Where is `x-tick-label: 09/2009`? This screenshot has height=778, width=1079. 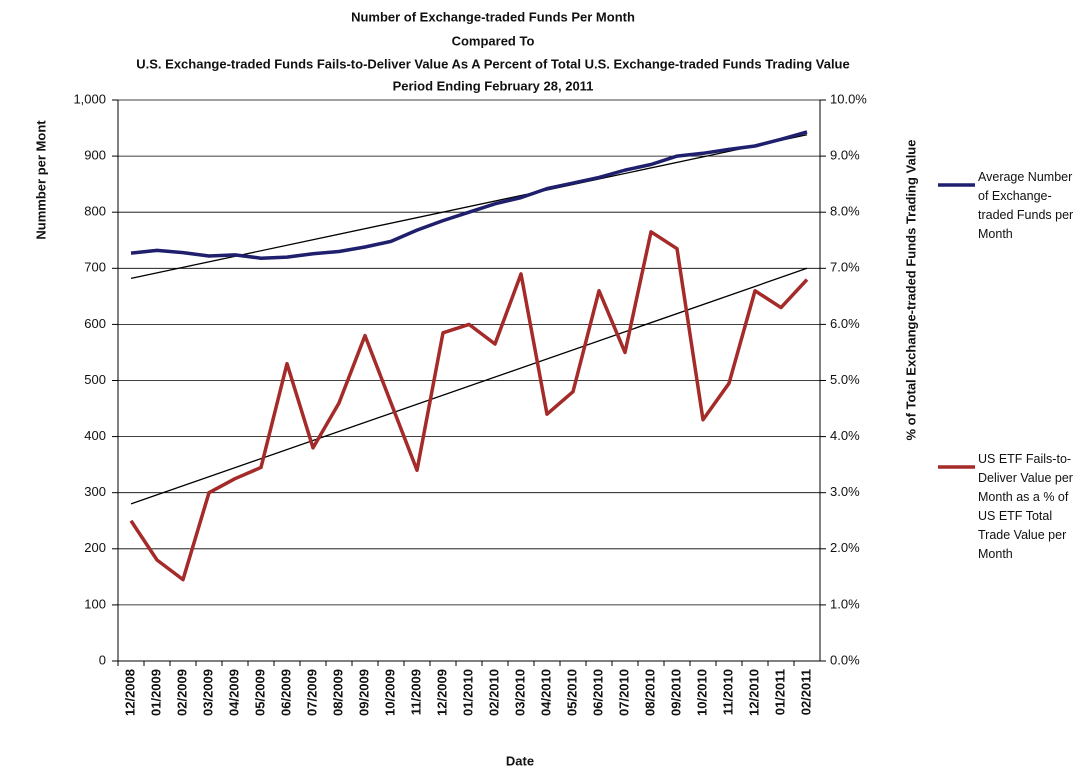
x-tick-label: 09/2009 is located at coordinates (363, 692).